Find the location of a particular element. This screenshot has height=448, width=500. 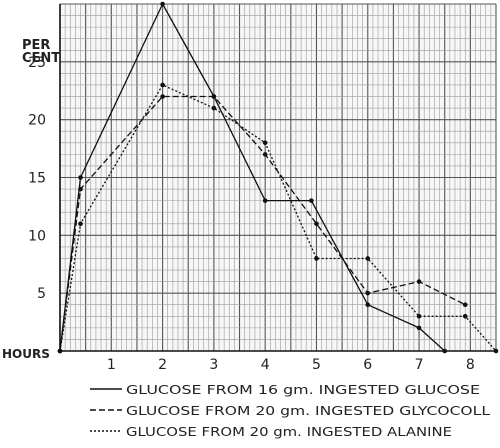

y-unit-label-line1: PER is located at coordinates (36, 45).